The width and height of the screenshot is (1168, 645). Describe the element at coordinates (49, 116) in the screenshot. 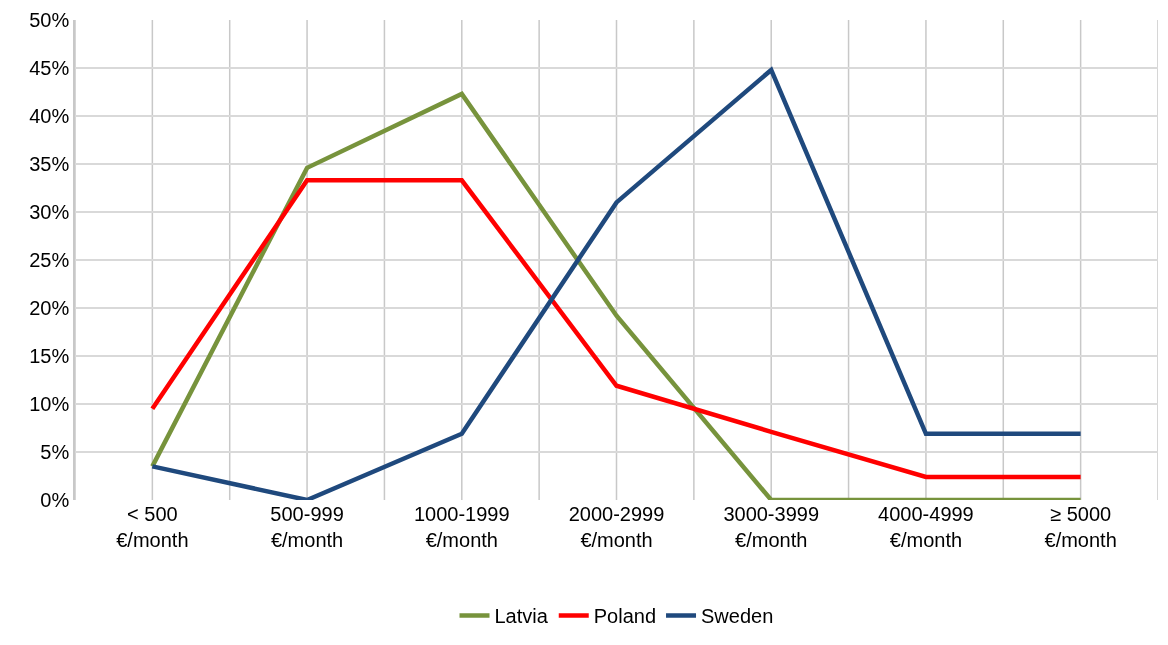

I see `y-tick-label: 40%` at that location.